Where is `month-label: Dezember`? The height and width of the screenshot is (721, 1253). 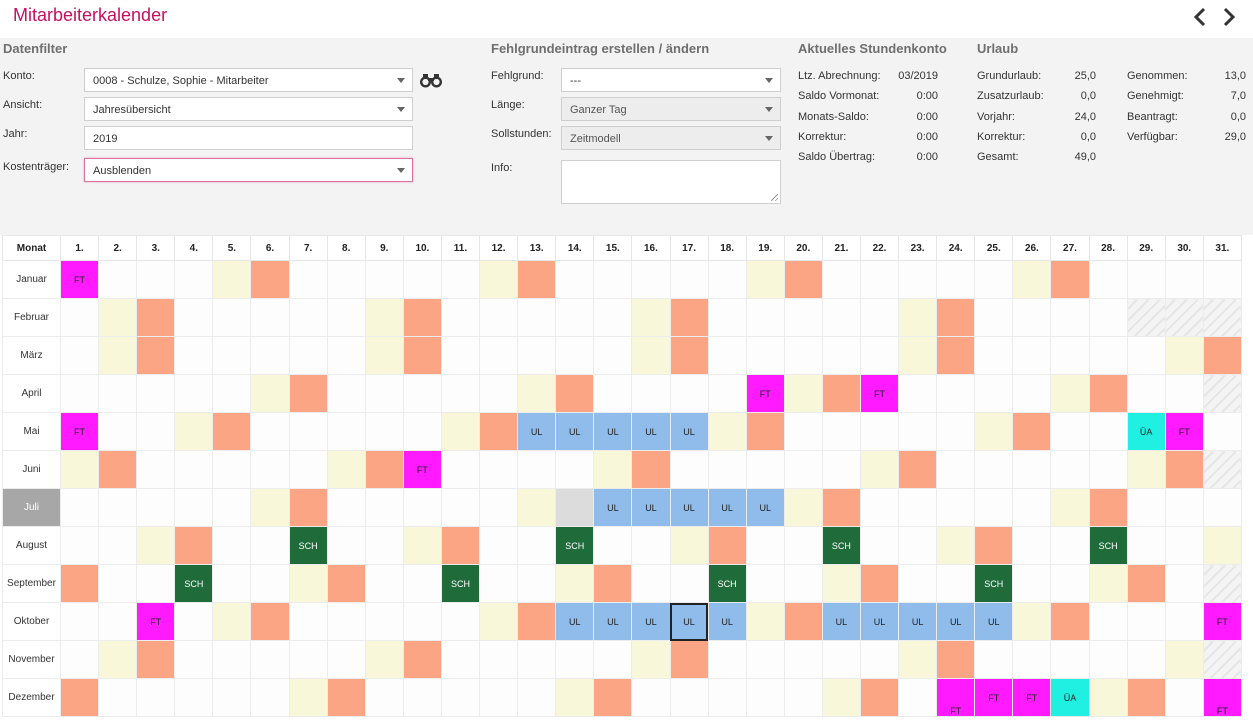 month-label: Dezember is located at coordinates (31, 697).